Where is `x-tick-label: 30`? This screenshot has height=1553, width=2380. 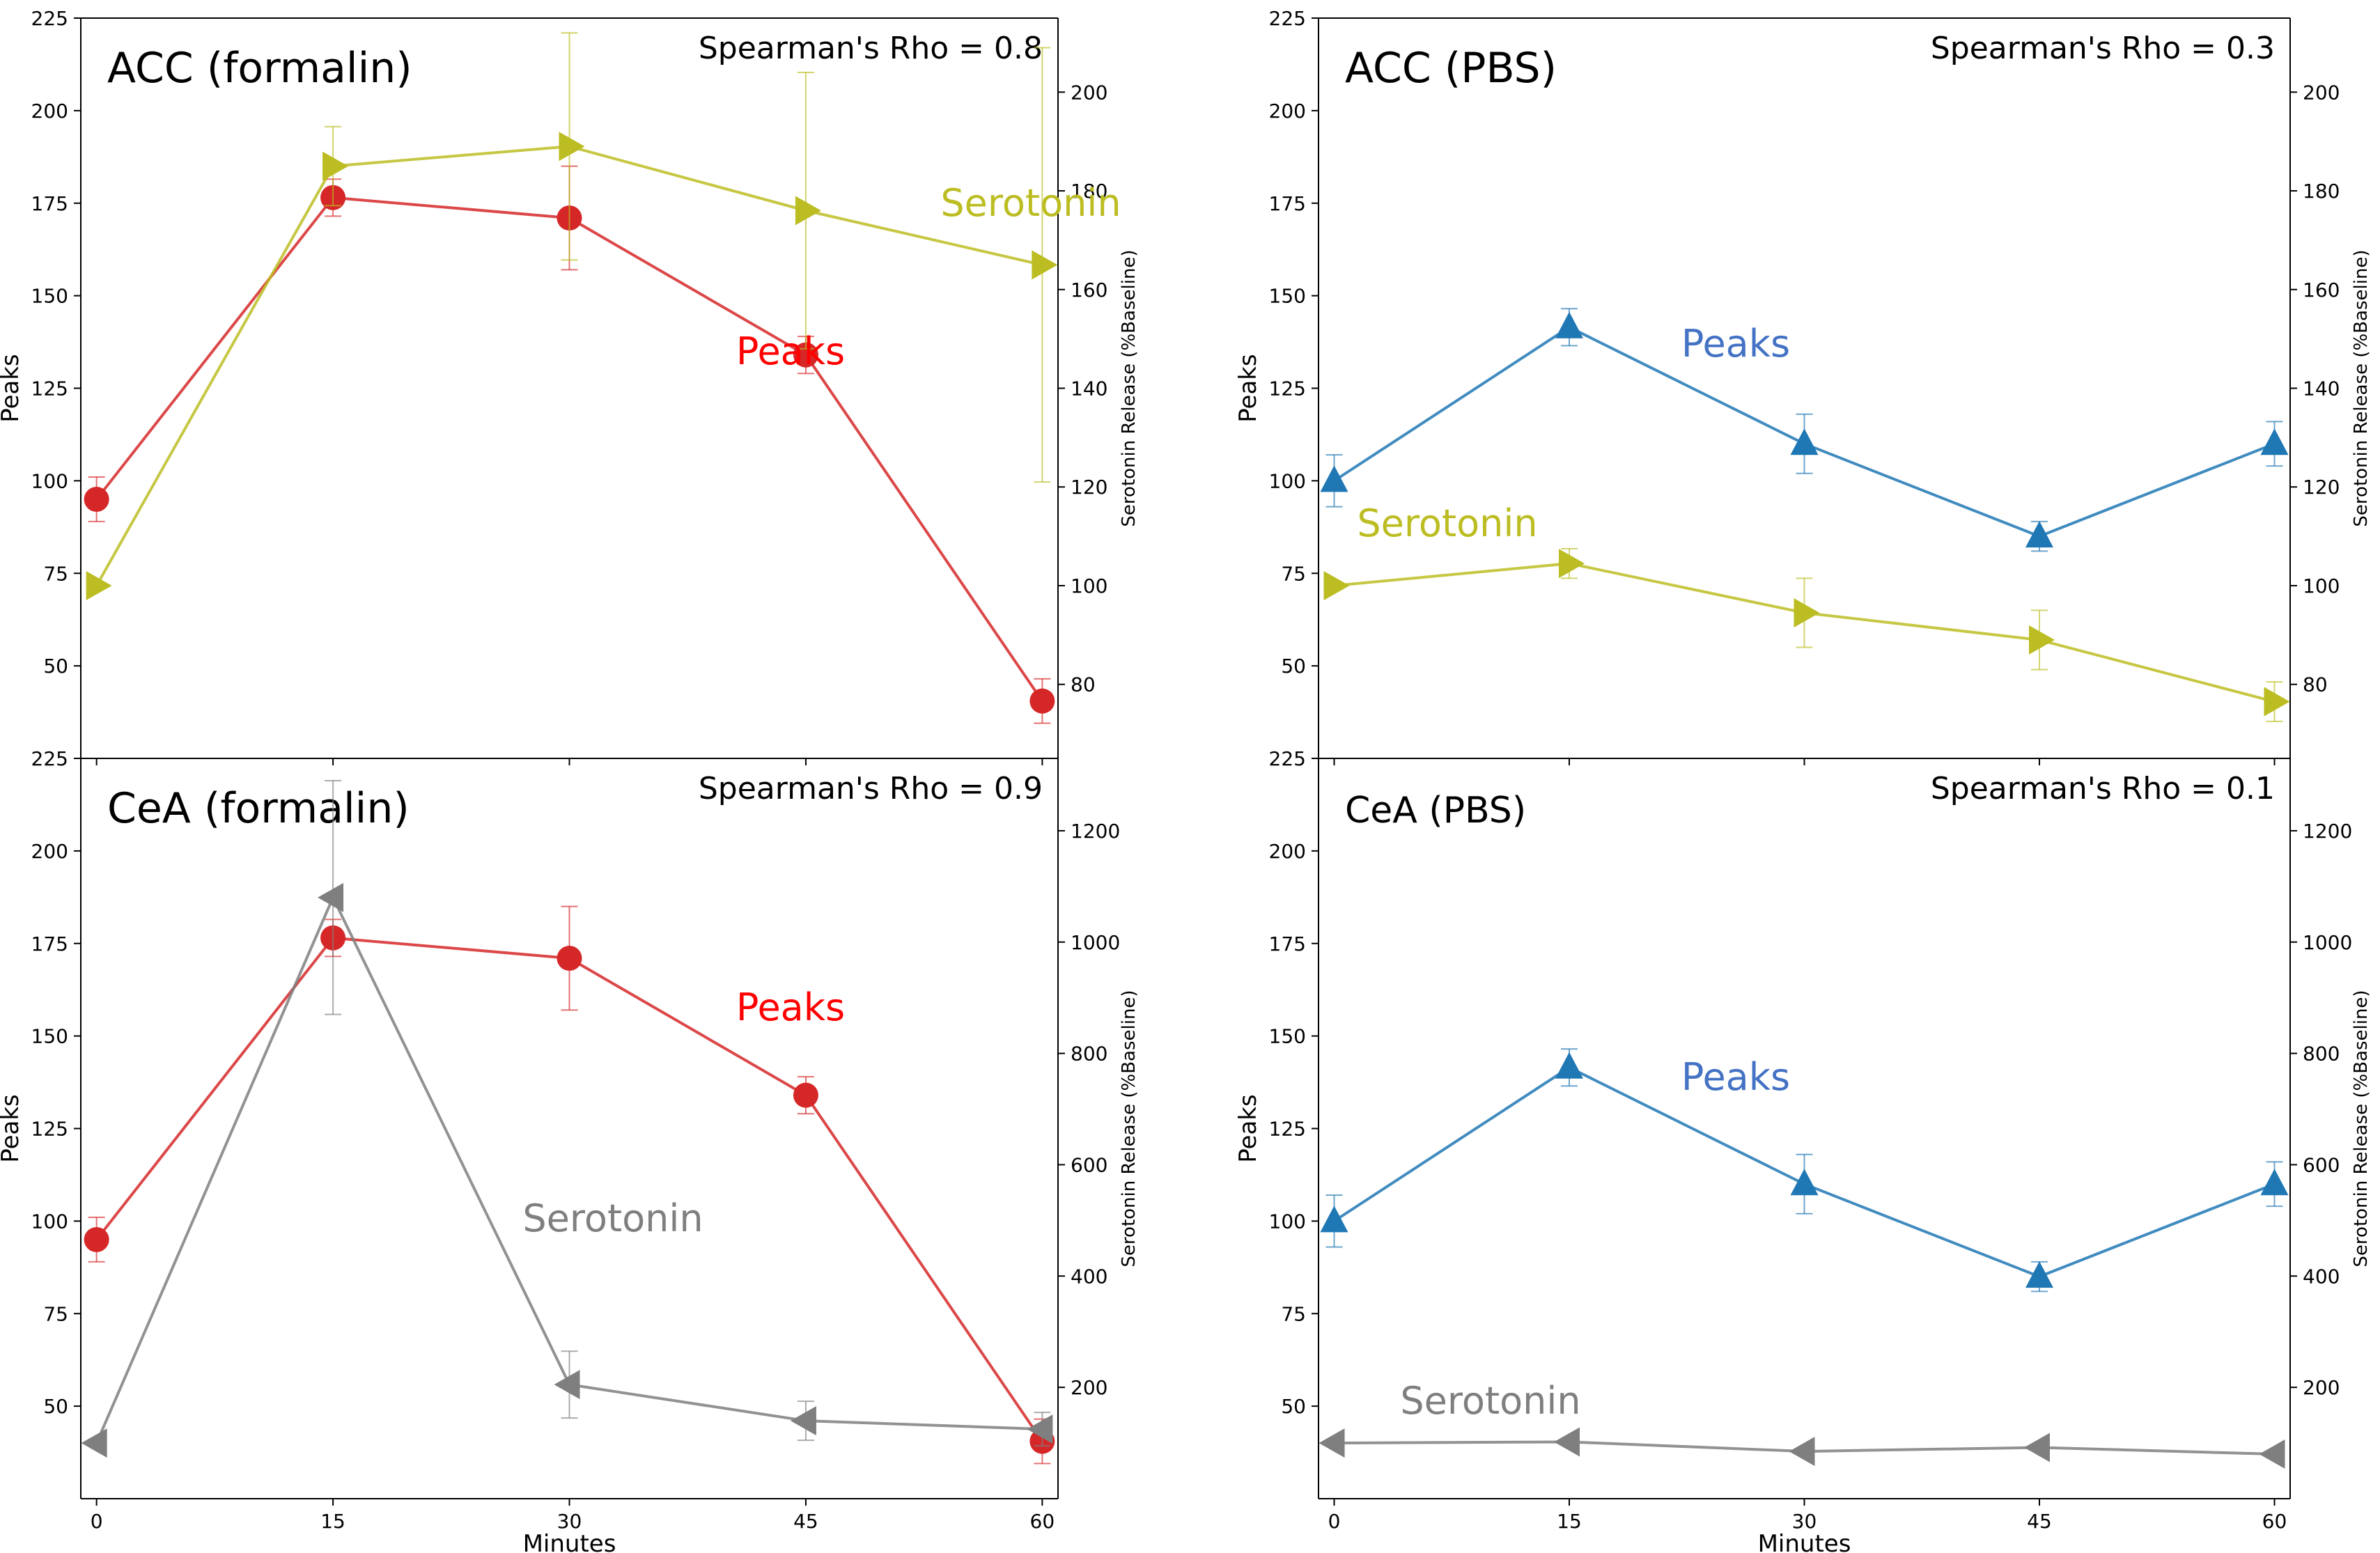 x-tick-label: 30 is located at coordinates (1805, 1522).